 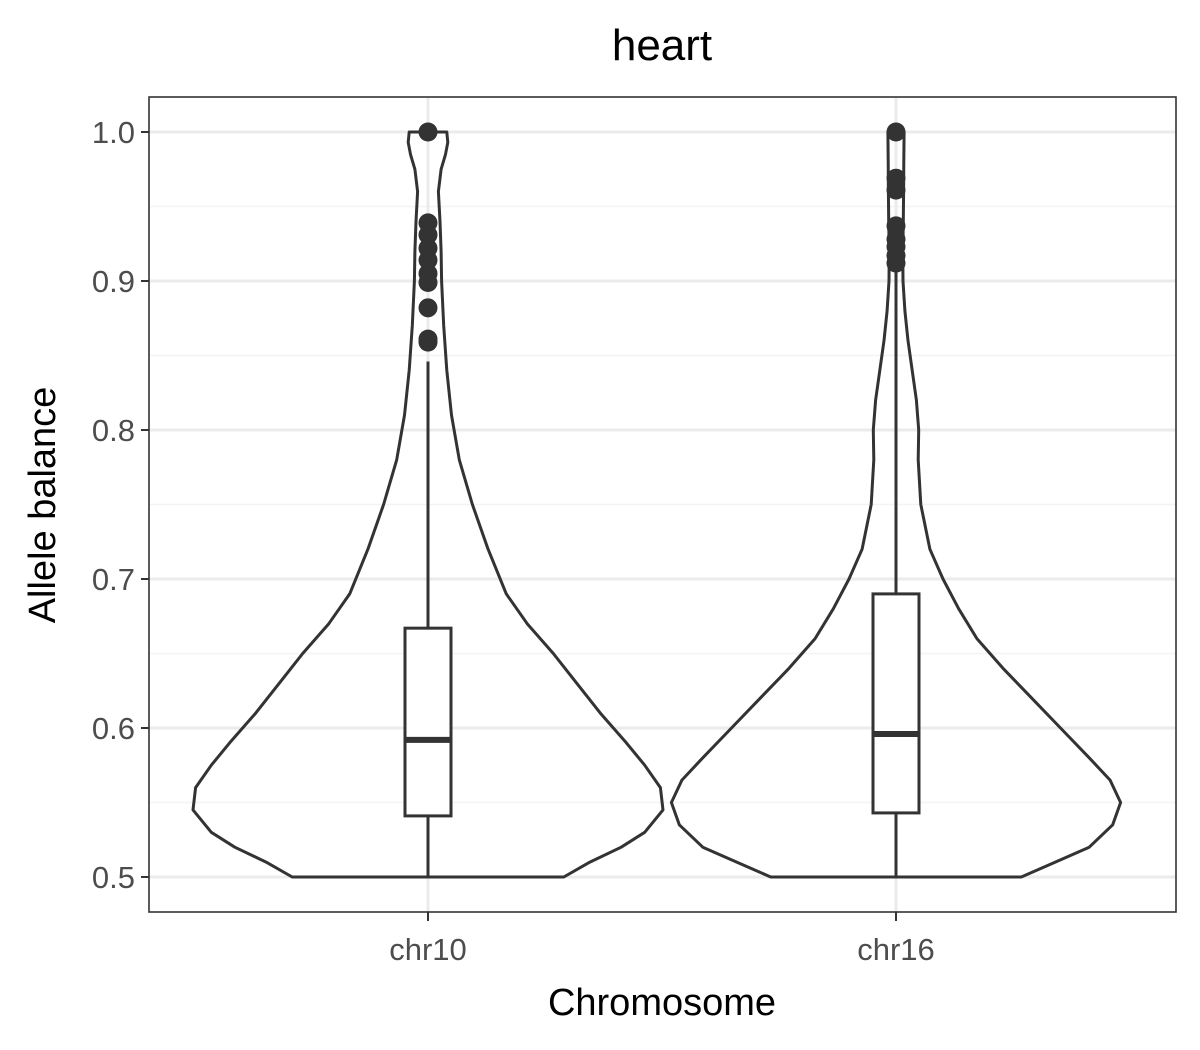 I want to click on y-axis: 0.5 0.6 0.7 0.8 0.9 1.0, so click(x=120, y=505).